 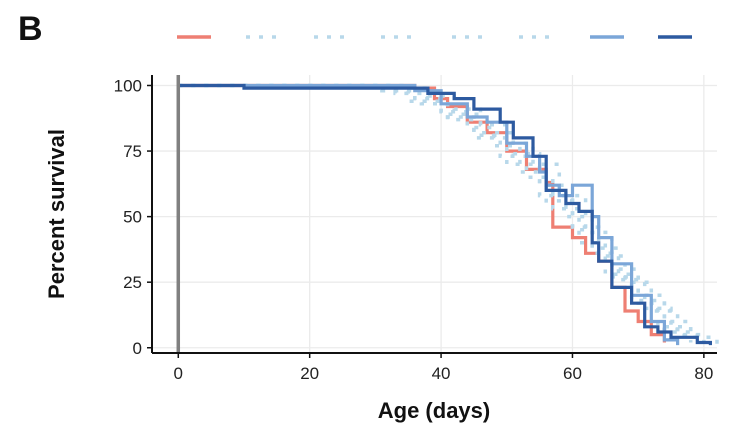 I want to click on y-tick-label-0: 0, so click(x=137, y=348).